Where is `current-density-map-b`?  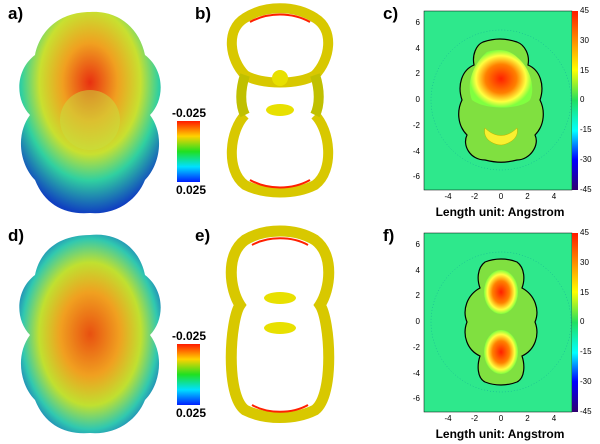 current-density-map-b is located at coordinates (280, 100).